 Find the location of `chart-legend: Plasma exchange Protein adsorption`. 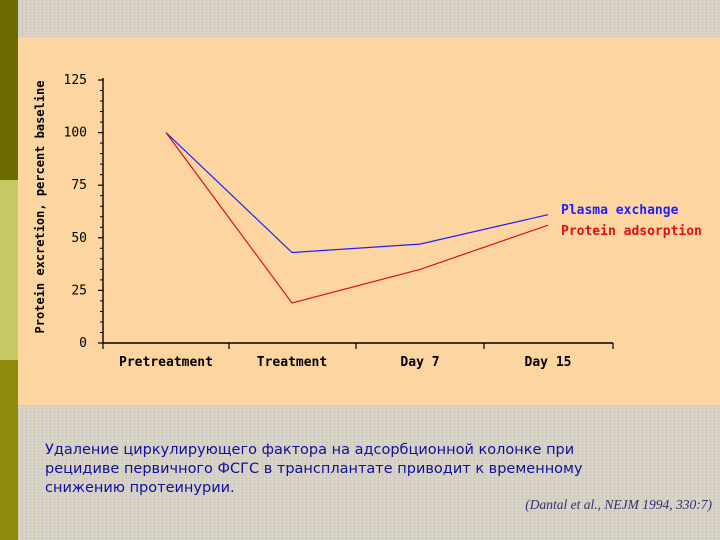

chart-legend: Plasma exchange Protein adsorption is located at coordinates (631, 221).